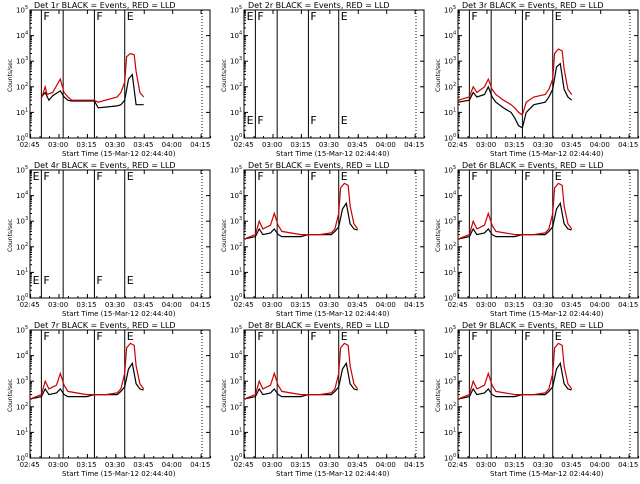 This screenshot has height=484, width=640. What do you see at coordinates (272, 465) in the screenshot?
I see `x-tick-label: 03:00` at bounding box center [272, 465].